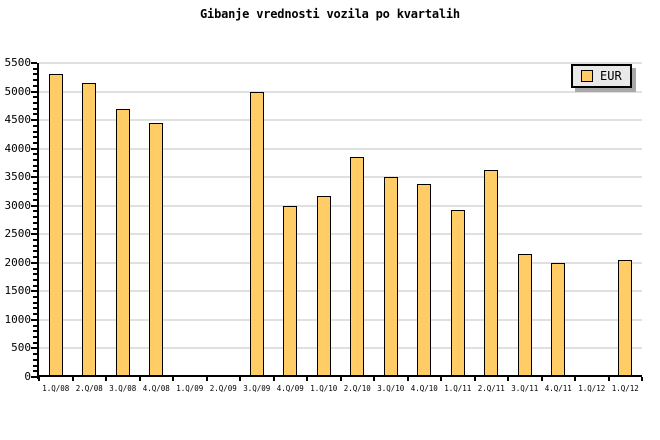  I want to click on legend: EUR, so click(601, 76).